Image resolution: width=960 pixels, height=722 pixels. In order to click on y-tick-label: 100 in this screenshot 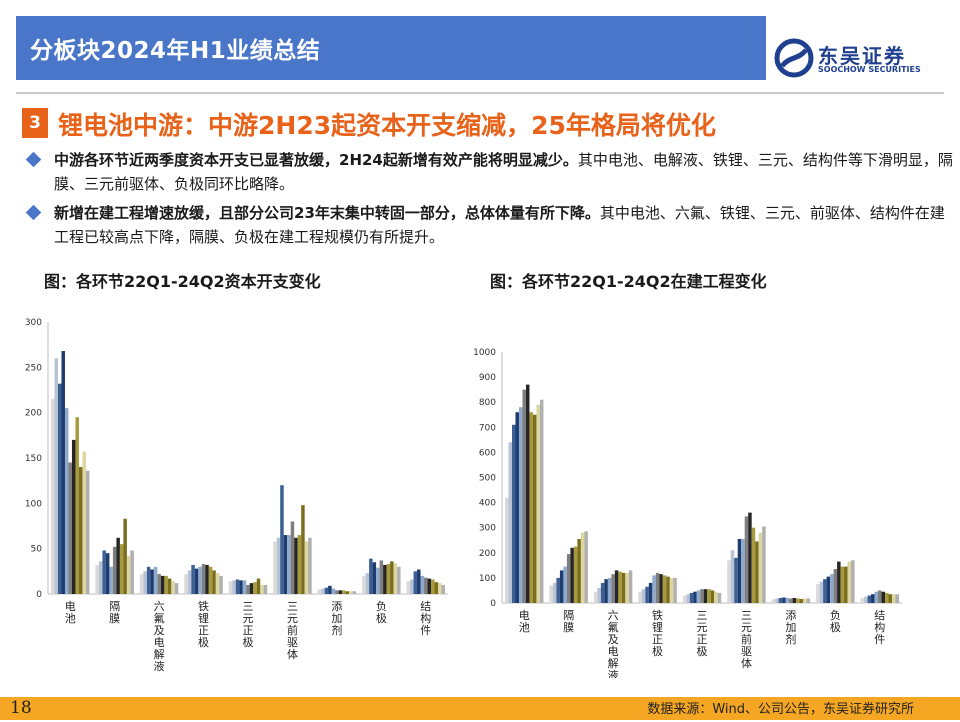, I will do `click(487, 579)`.